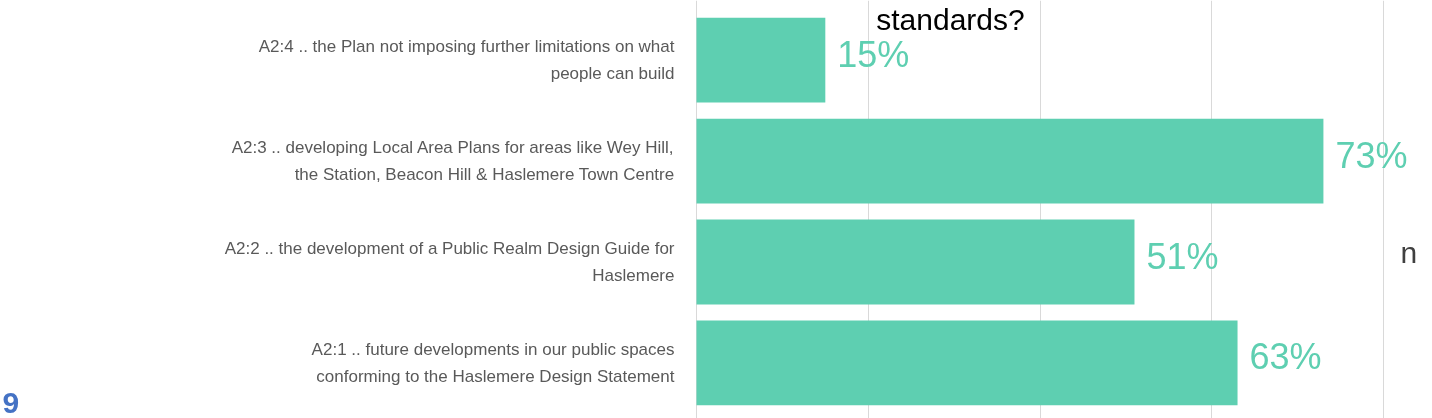 This screenshot has width=1432, height=418. I want to click on data-label: 15%, so click(873, 54).